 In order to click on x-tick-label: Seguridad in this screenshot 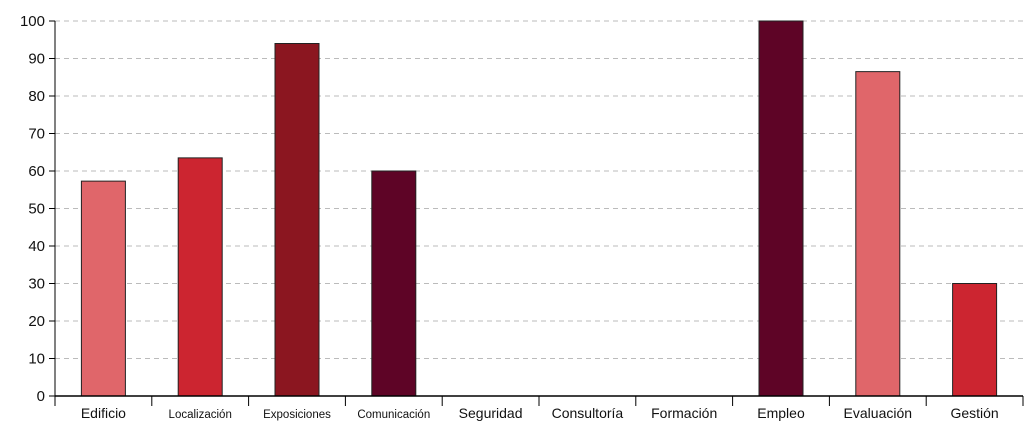, I will do `click(491, 413)`.